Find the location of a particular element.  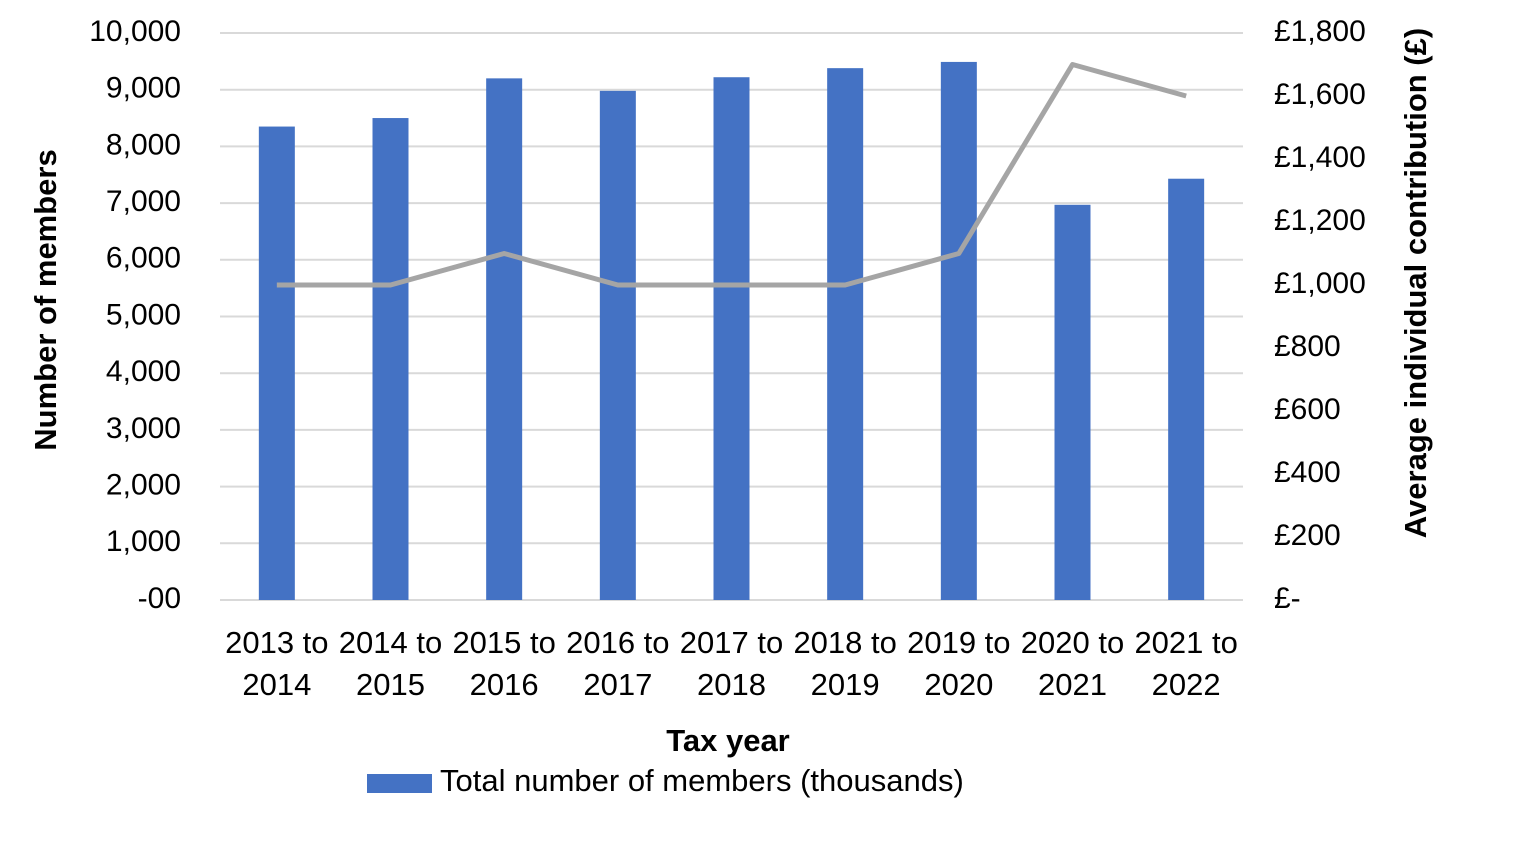

y2-axis-title: Average individual contribution (£) is located at coordinates (1415, 283).